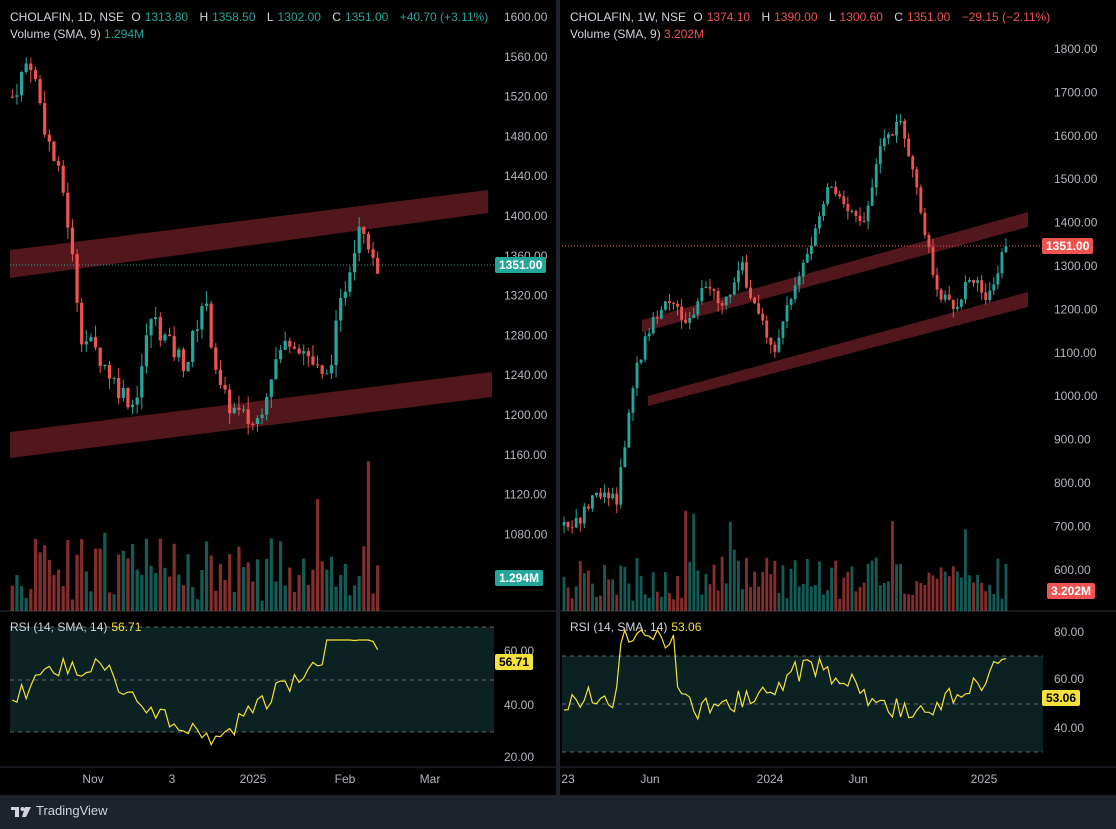 The height and width of the screenshot is (829, 1116). What do you see at coordinates (59, 810) in the screenshot?
I see `tradingview-footer: TradingView` at bounding box center [59, 810].